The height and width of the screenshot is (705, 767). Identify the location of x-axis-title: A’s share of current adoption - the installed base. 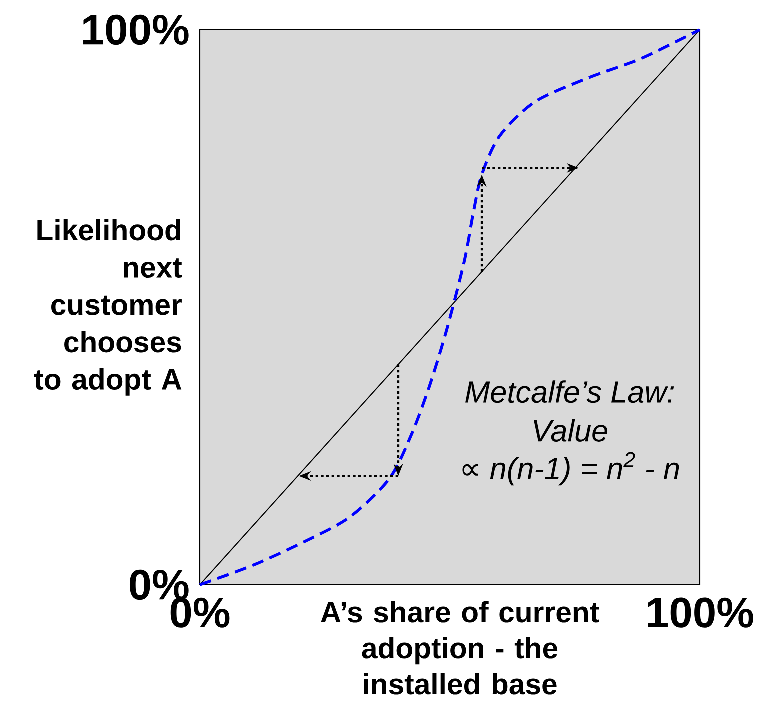
(460, 648).